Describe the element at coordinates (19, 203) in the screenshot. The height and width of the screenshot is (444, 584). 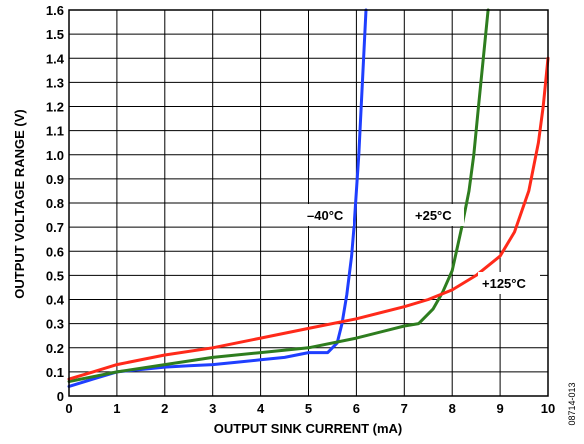
I see `y-axis-title: OUTPUT VOLTAGE RANGE (V)` at that location.